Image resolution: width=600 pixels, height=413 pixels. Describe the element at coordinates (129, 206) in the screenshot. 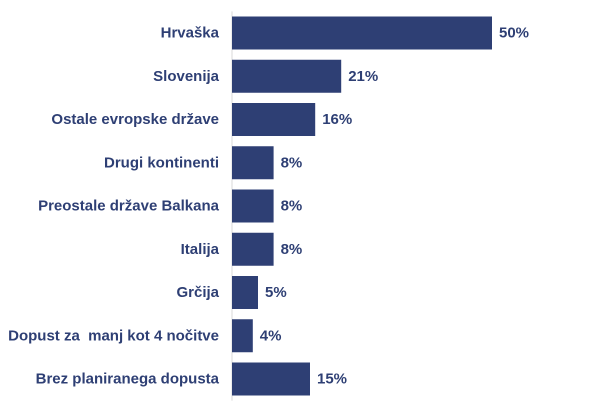

I see `category-label: Preostale države Balkana` at that location.